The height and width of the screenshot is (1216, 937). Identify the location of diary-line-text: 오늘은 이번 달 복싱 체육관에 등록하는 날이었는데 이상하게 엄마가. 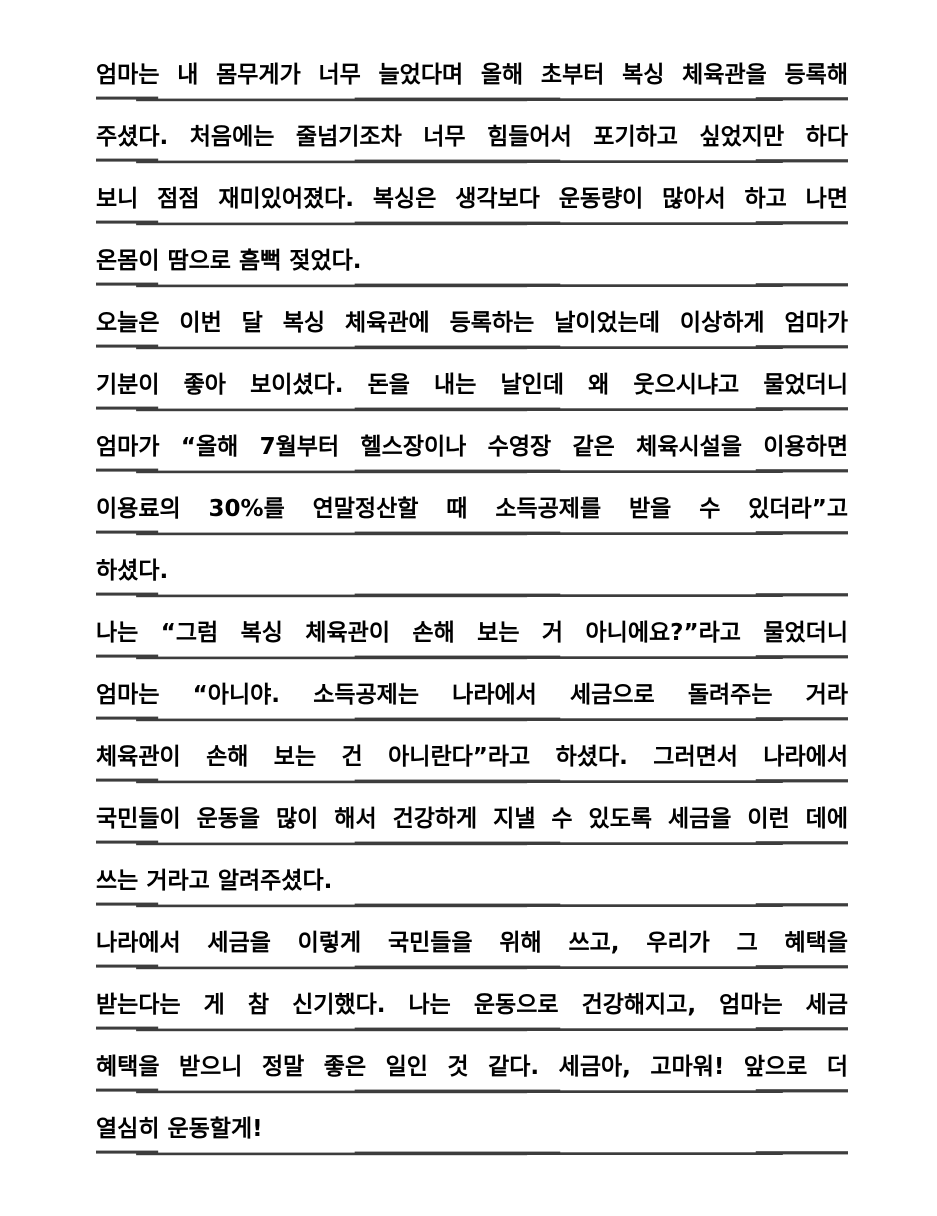
(472, 323).